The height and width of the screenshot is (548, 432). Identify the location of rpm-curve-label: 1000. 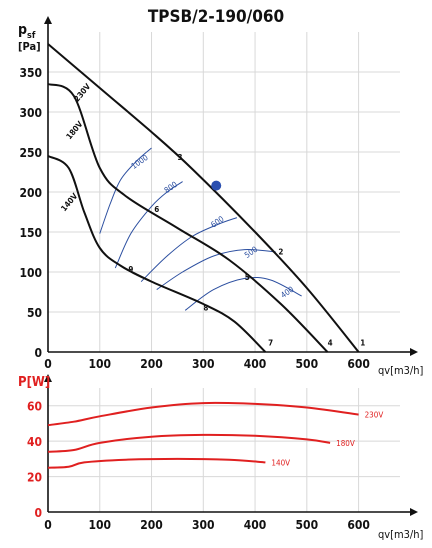
(140, 162).